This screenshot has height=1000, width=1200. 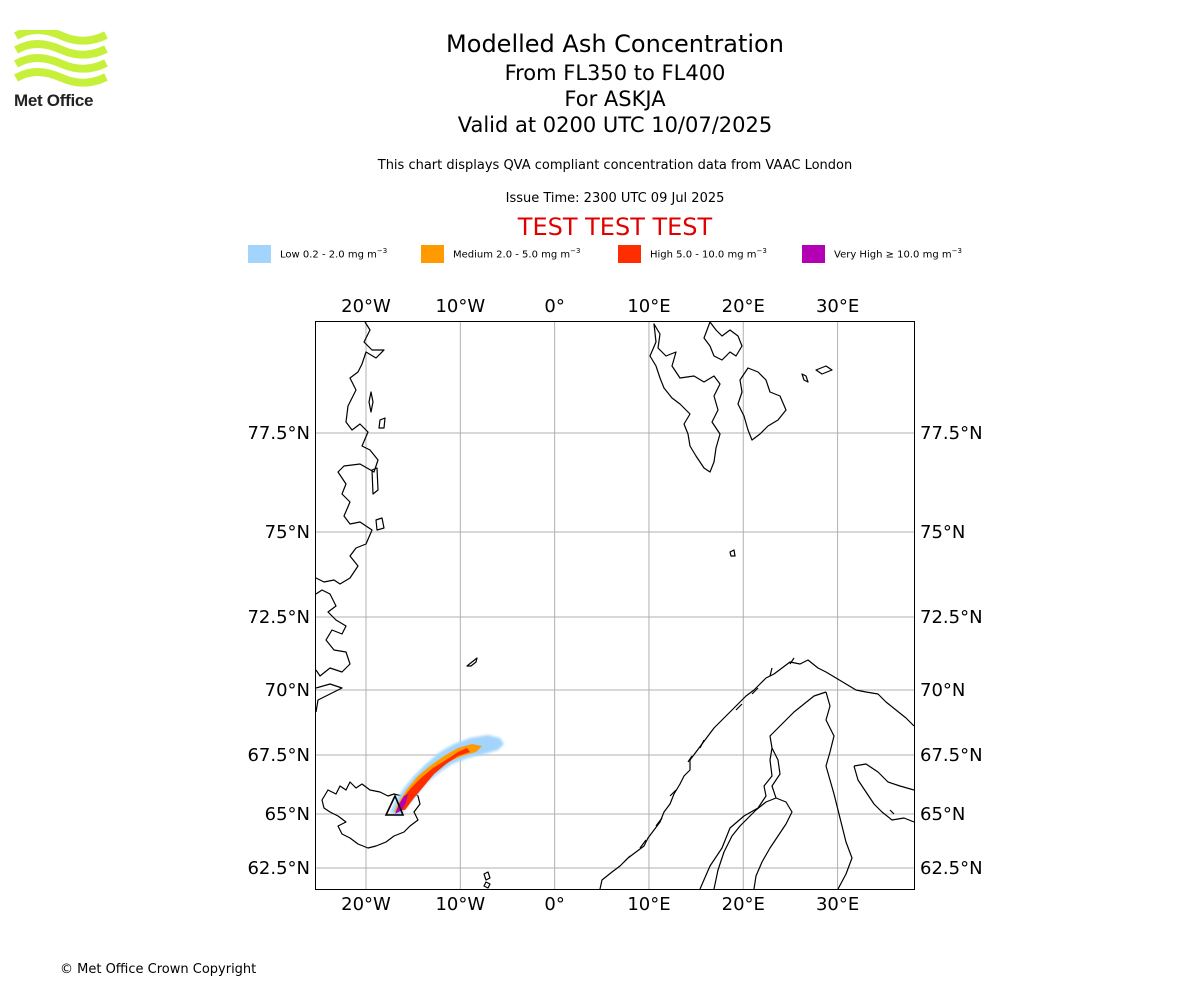 I want to click on lat-label-left: 72.5°N, so click(x=278, y=617).